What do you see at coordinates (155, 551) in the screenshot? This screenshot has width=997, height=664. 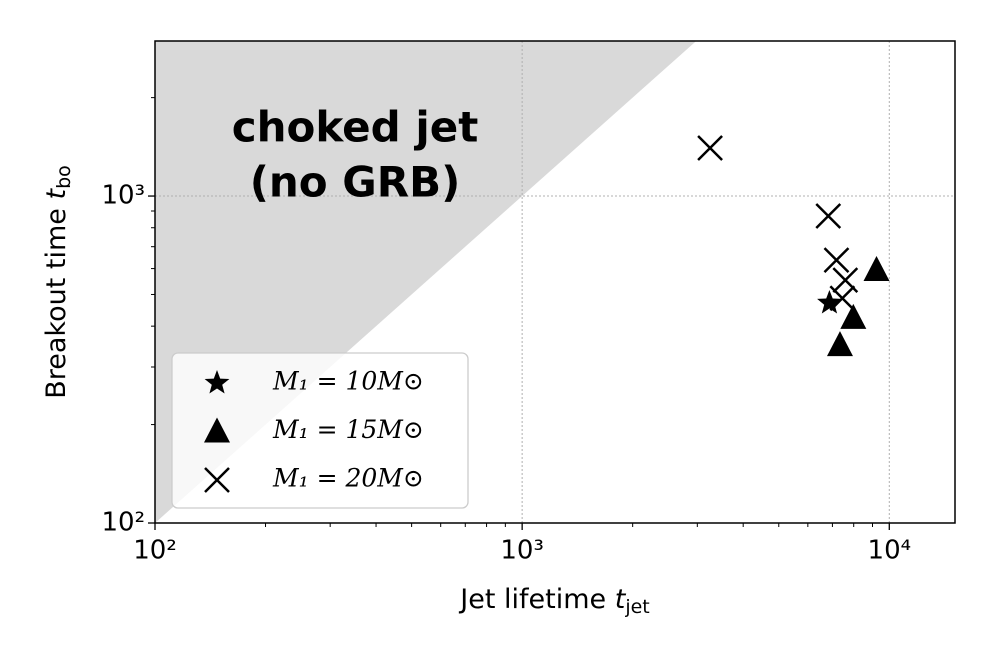 I see `x-tick-label: 10²` at bounding box center [155, 551].